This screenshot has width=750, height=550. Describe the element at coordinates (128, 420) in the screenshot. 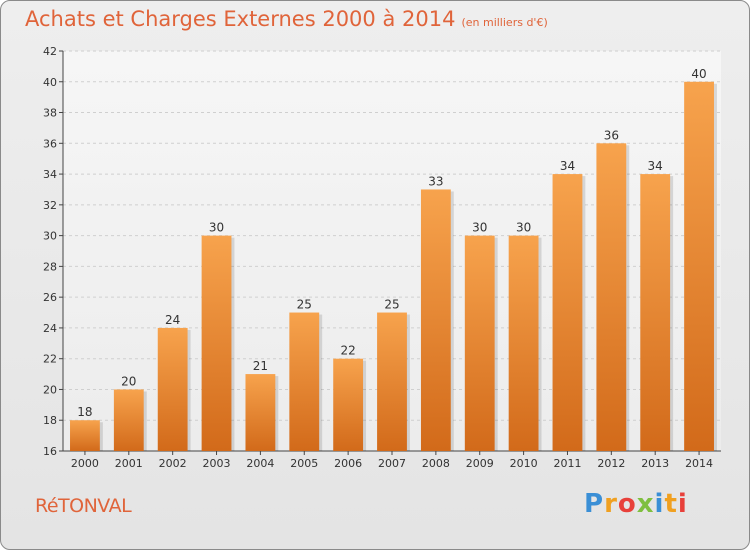

I see `bar-2001` at that location.